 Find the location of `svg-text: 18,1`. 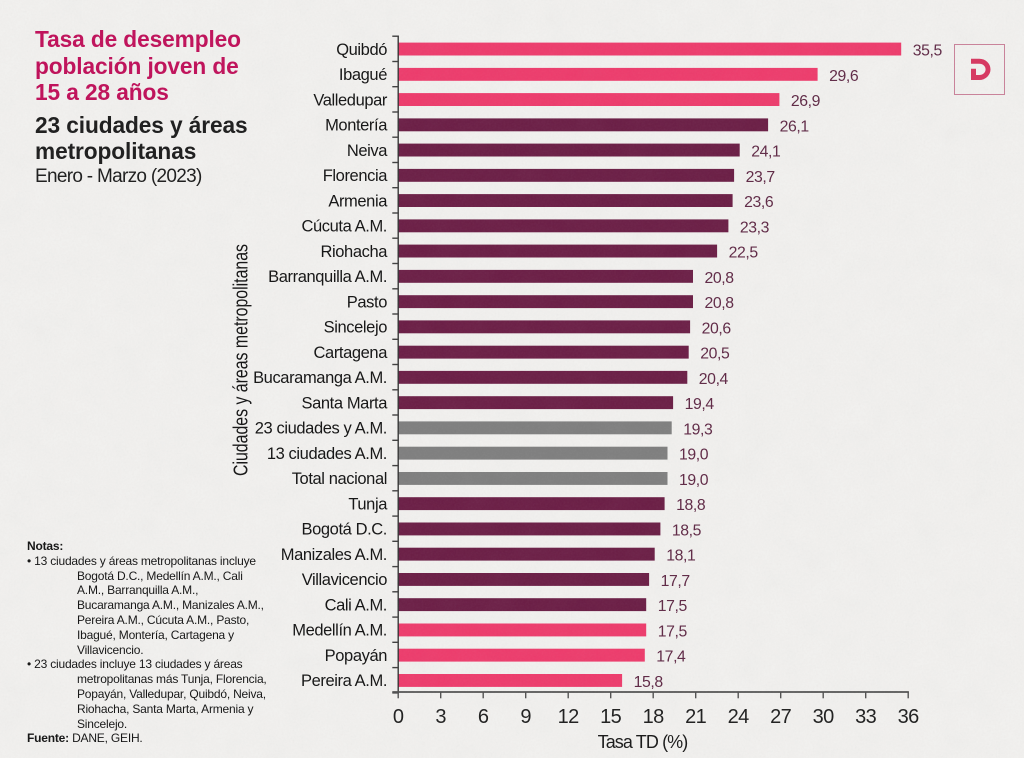

svg-text: 18,1 is located at coordinates (681, 556).